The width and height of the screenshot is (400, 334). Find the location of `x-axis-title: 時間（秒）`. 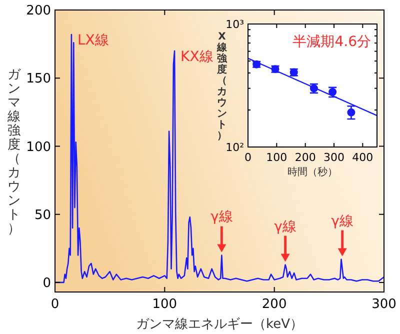

x-axis-title: 時間（秒） is located at coordinates (313, 172).